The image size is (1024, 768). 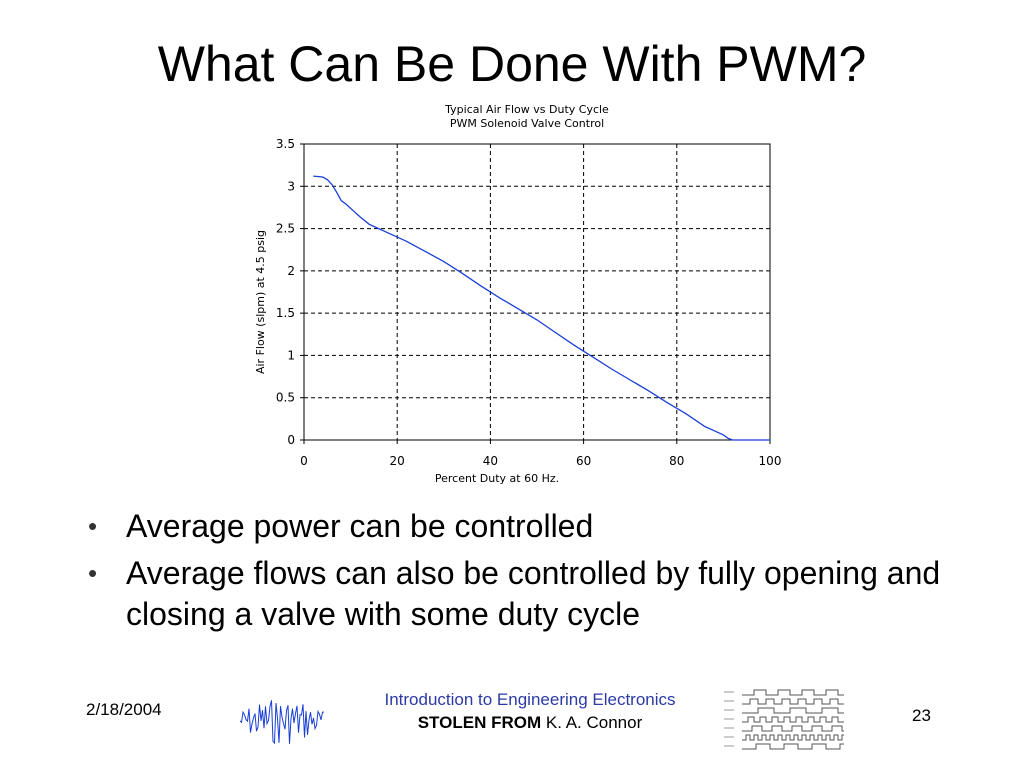 What do you see at coordinates (291, 271) in the screenshot?
I see `y-tick-label: 2` at bounding box center [291, 271].